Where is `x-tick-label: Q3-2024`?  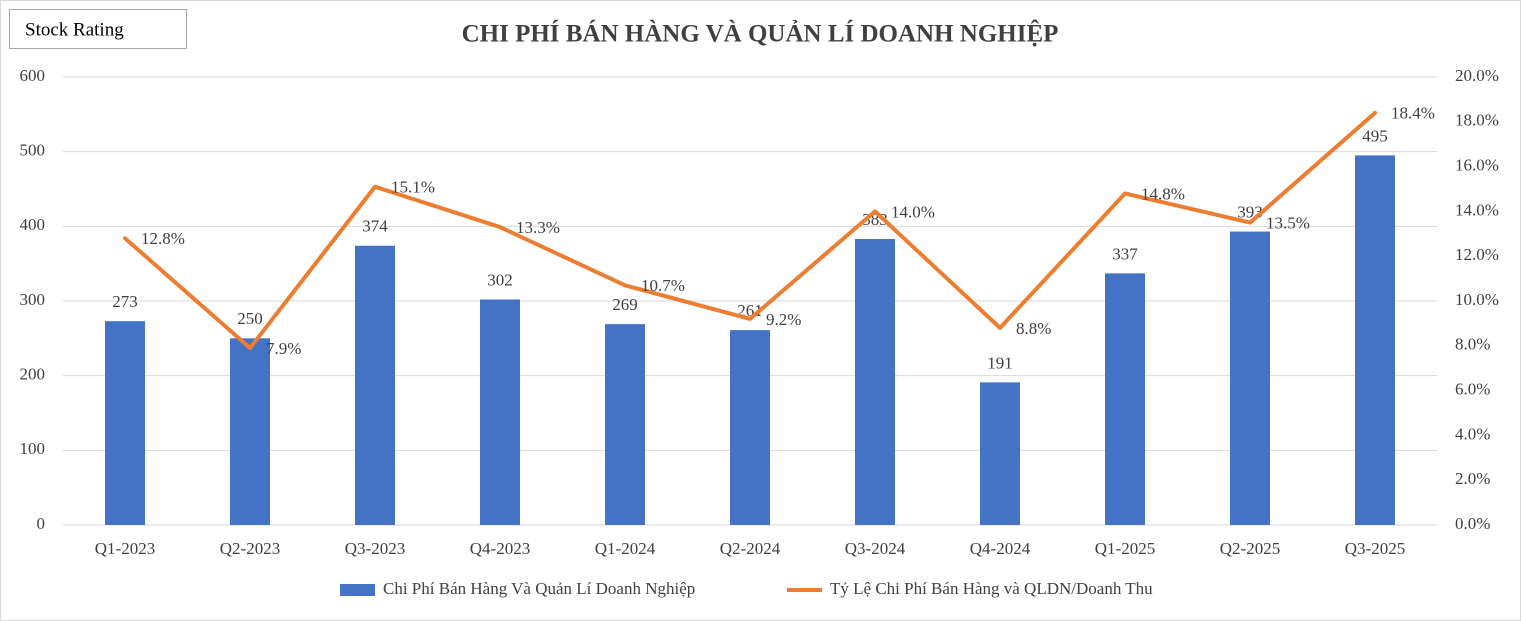 x-tick-label: Q3-2024 is located at coordinates (875, 548).